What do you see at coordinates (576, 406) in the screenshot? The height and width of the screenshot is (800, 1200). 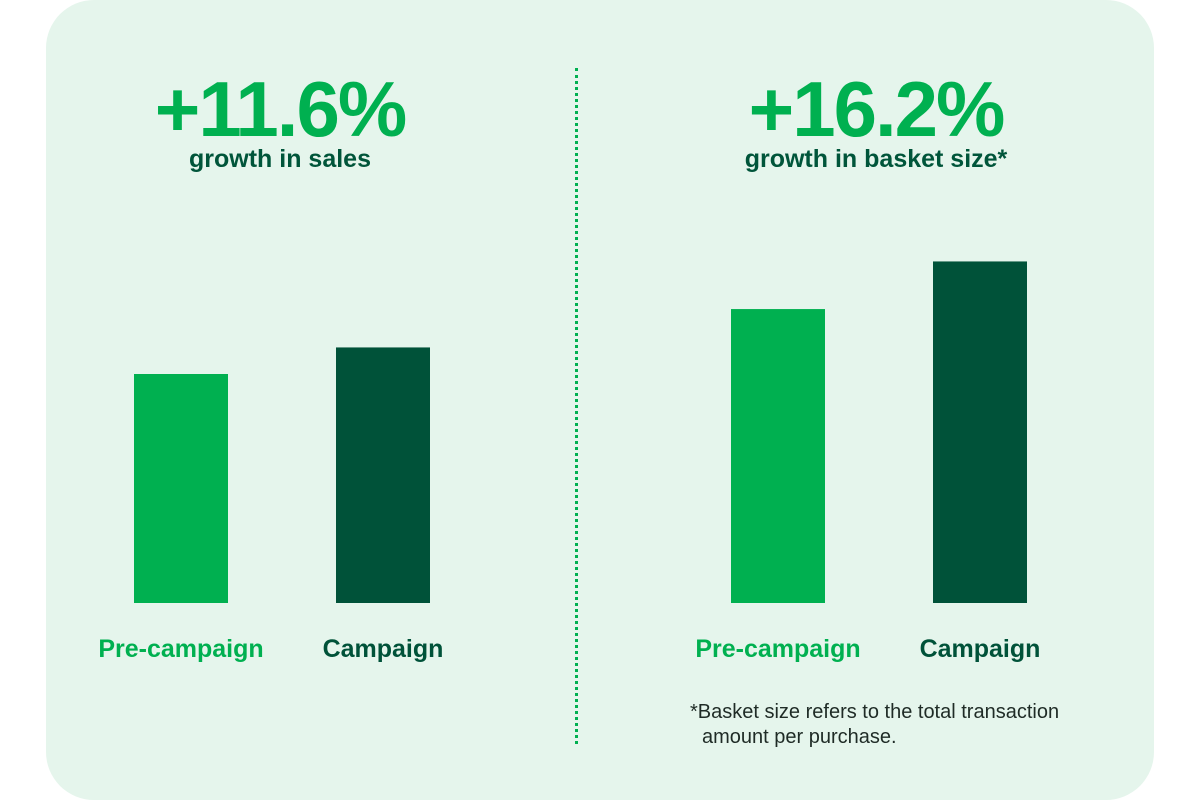 I see `dotted-divider` at bounding box center [576, 406].